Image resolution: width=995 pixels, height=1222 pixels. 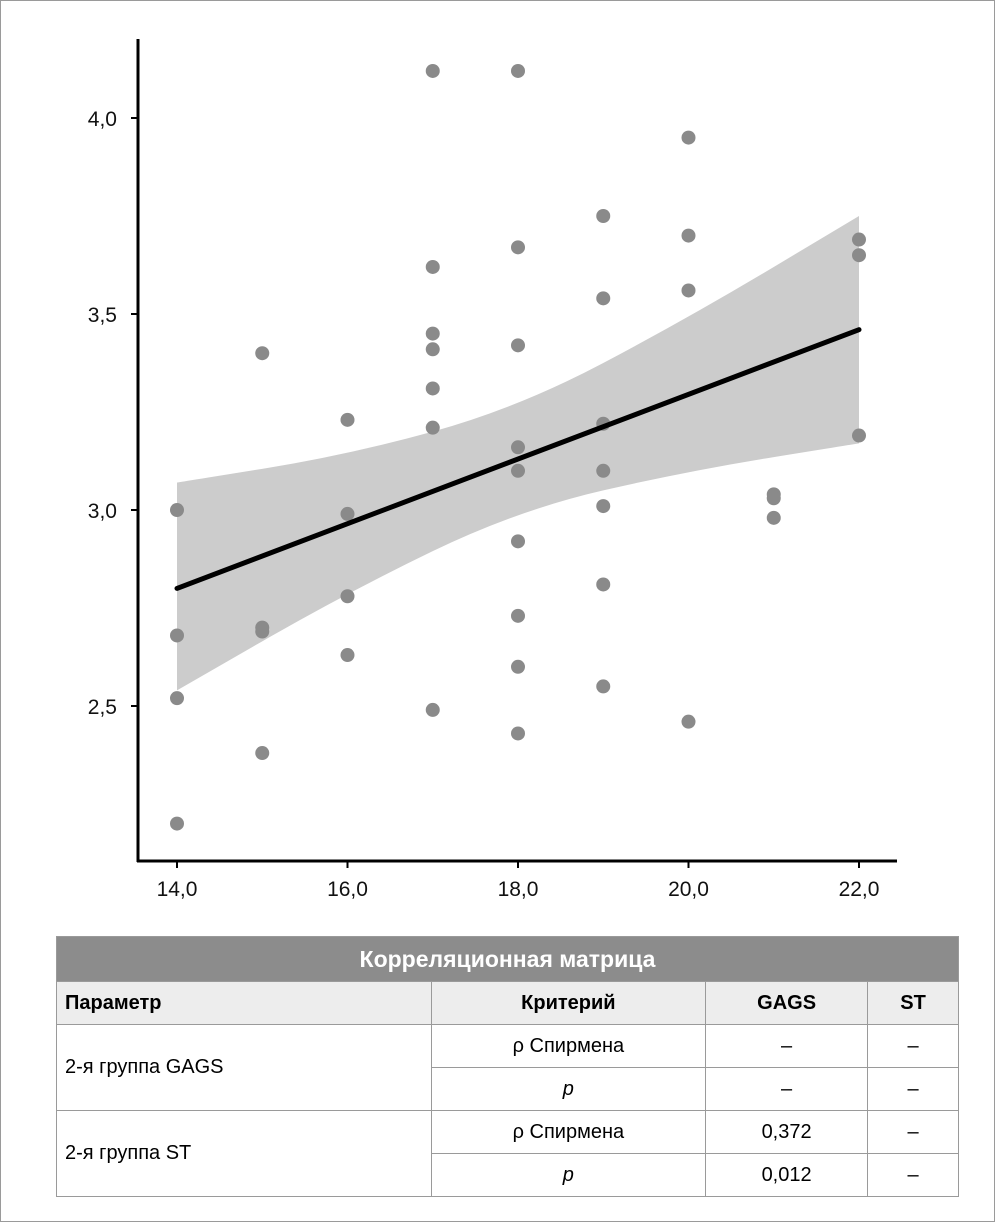 What do you see at coordinates (787, 1003) in the screenshot?
I see `header-gags: GAGS` at bounding box center [787, 1003].